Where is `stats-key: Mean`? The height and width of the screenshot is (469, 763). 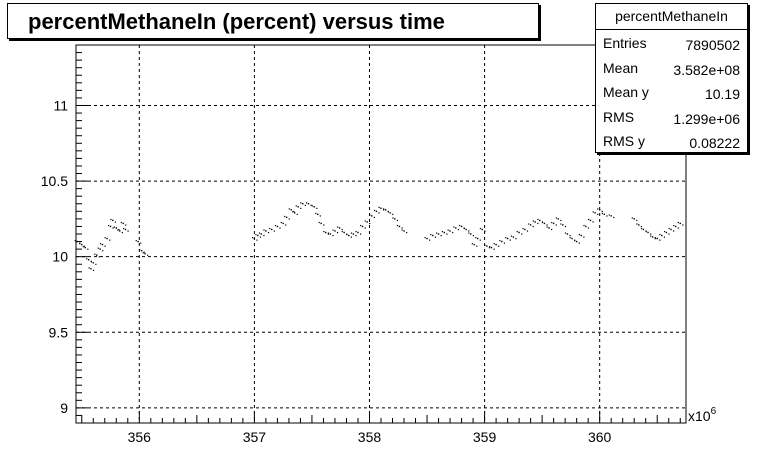
stats-key: Mean is located at coordinates (621, 67).